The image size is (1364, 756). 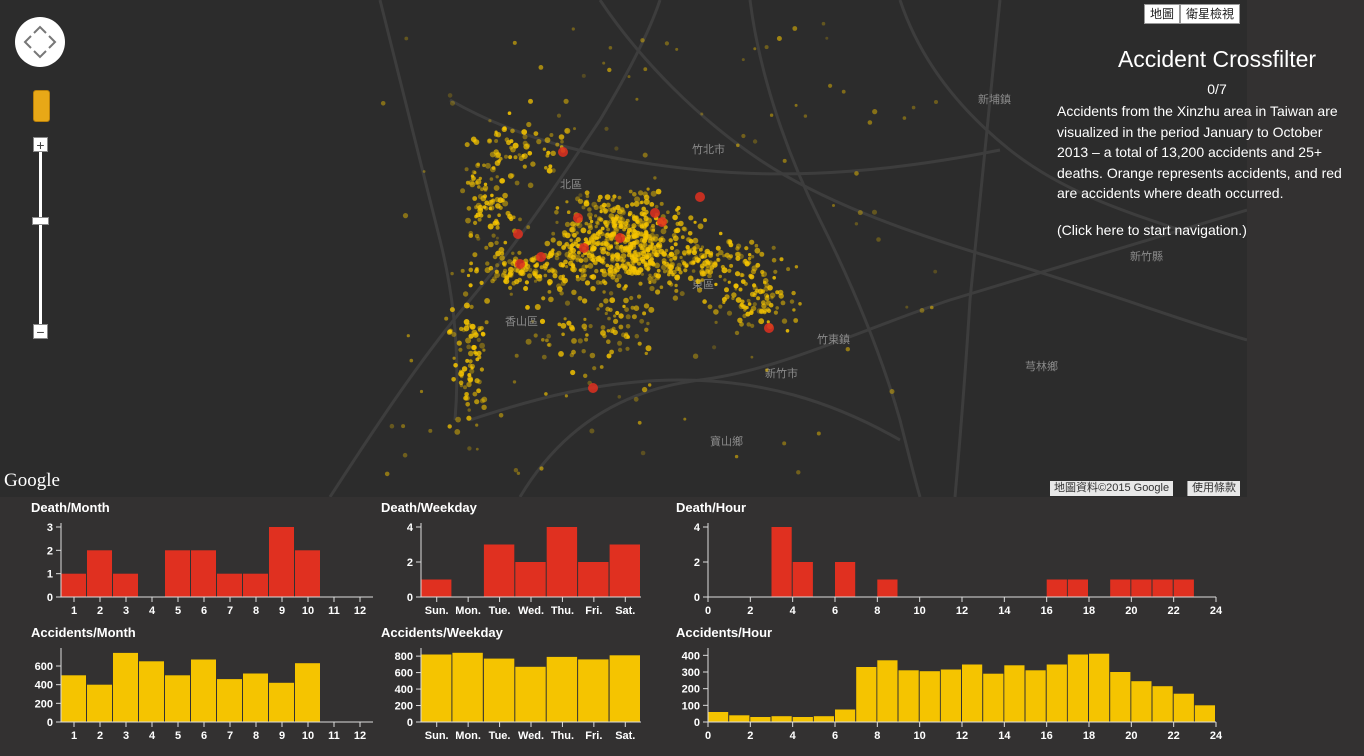 What do you see at coordinates (956, 560) in the screenshot?
I see `death-hour-chart: Death/Hour 0 2 4 6 8 10 12 14 16 18 20 22 24 0 2 4` at bounding box center [956, 560].